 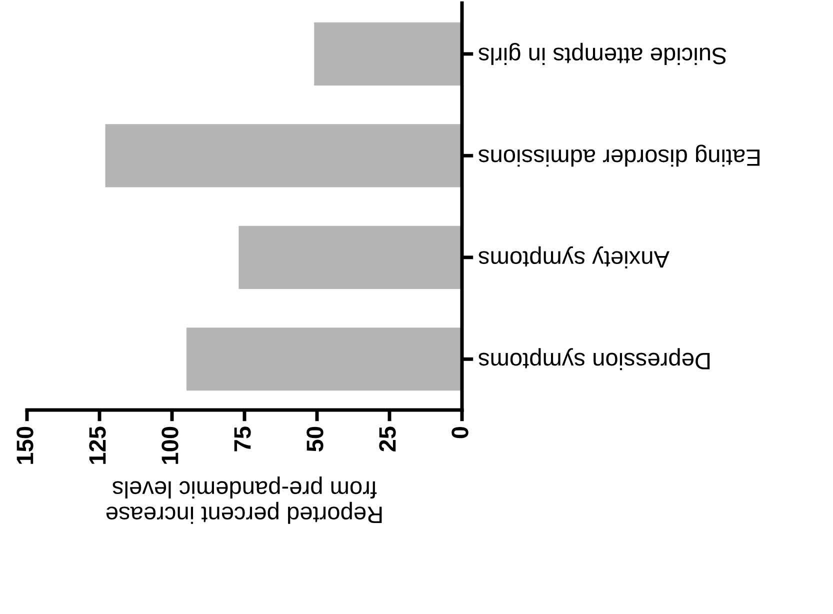 I want to click on y-tick-label: Eating disorder admissions, so click(x=619, y=155).